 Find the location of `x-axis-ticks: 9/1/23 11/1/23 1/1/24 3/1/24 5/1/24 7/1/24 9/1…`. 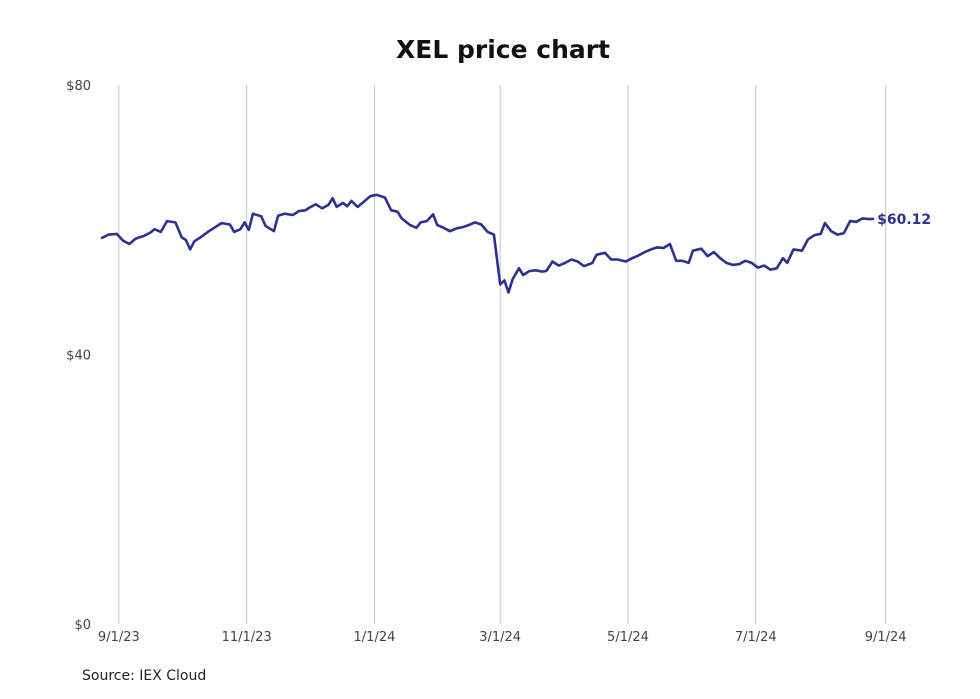

x-axis-ticks: 9/1/23 11/1/23 1/1/24 3/1/24 5/1/24 7/1/24 9/1… is located at coordinates (502, 637).